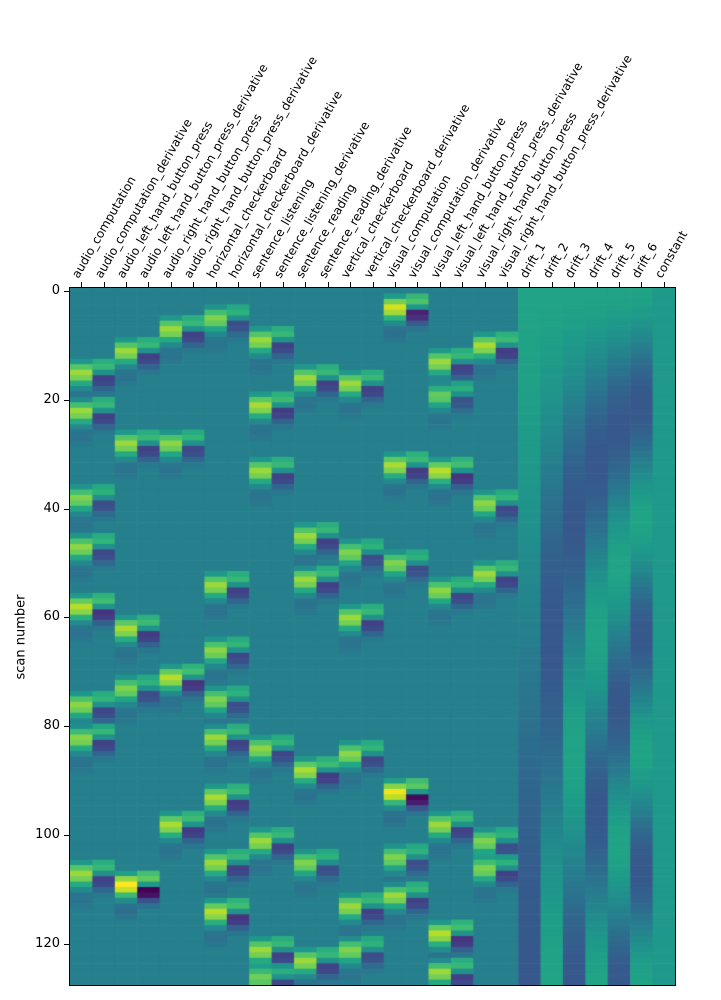 Image resolution: width=721 pixels, height=1000 pixels. I want to click on y-axis-title: scan number, so click(21, 636).